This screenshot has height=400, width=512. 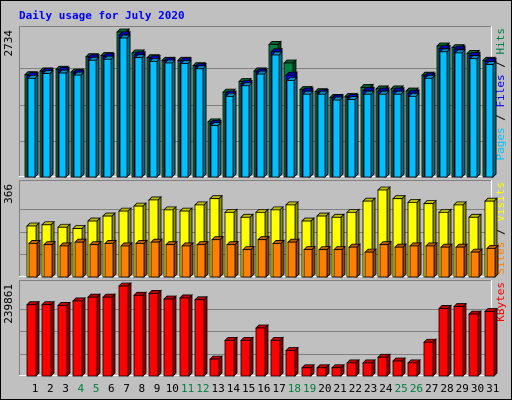 I want to click on x-tick-label: 22, so click(x=355, y=388).